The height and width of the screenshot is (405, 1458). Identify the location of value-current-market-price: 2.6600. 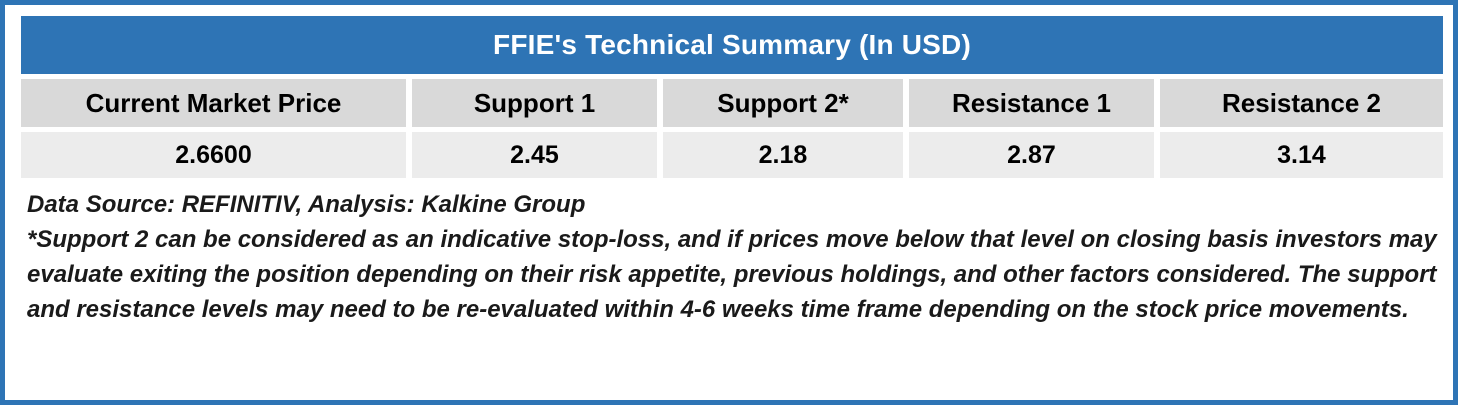
(213, 155).